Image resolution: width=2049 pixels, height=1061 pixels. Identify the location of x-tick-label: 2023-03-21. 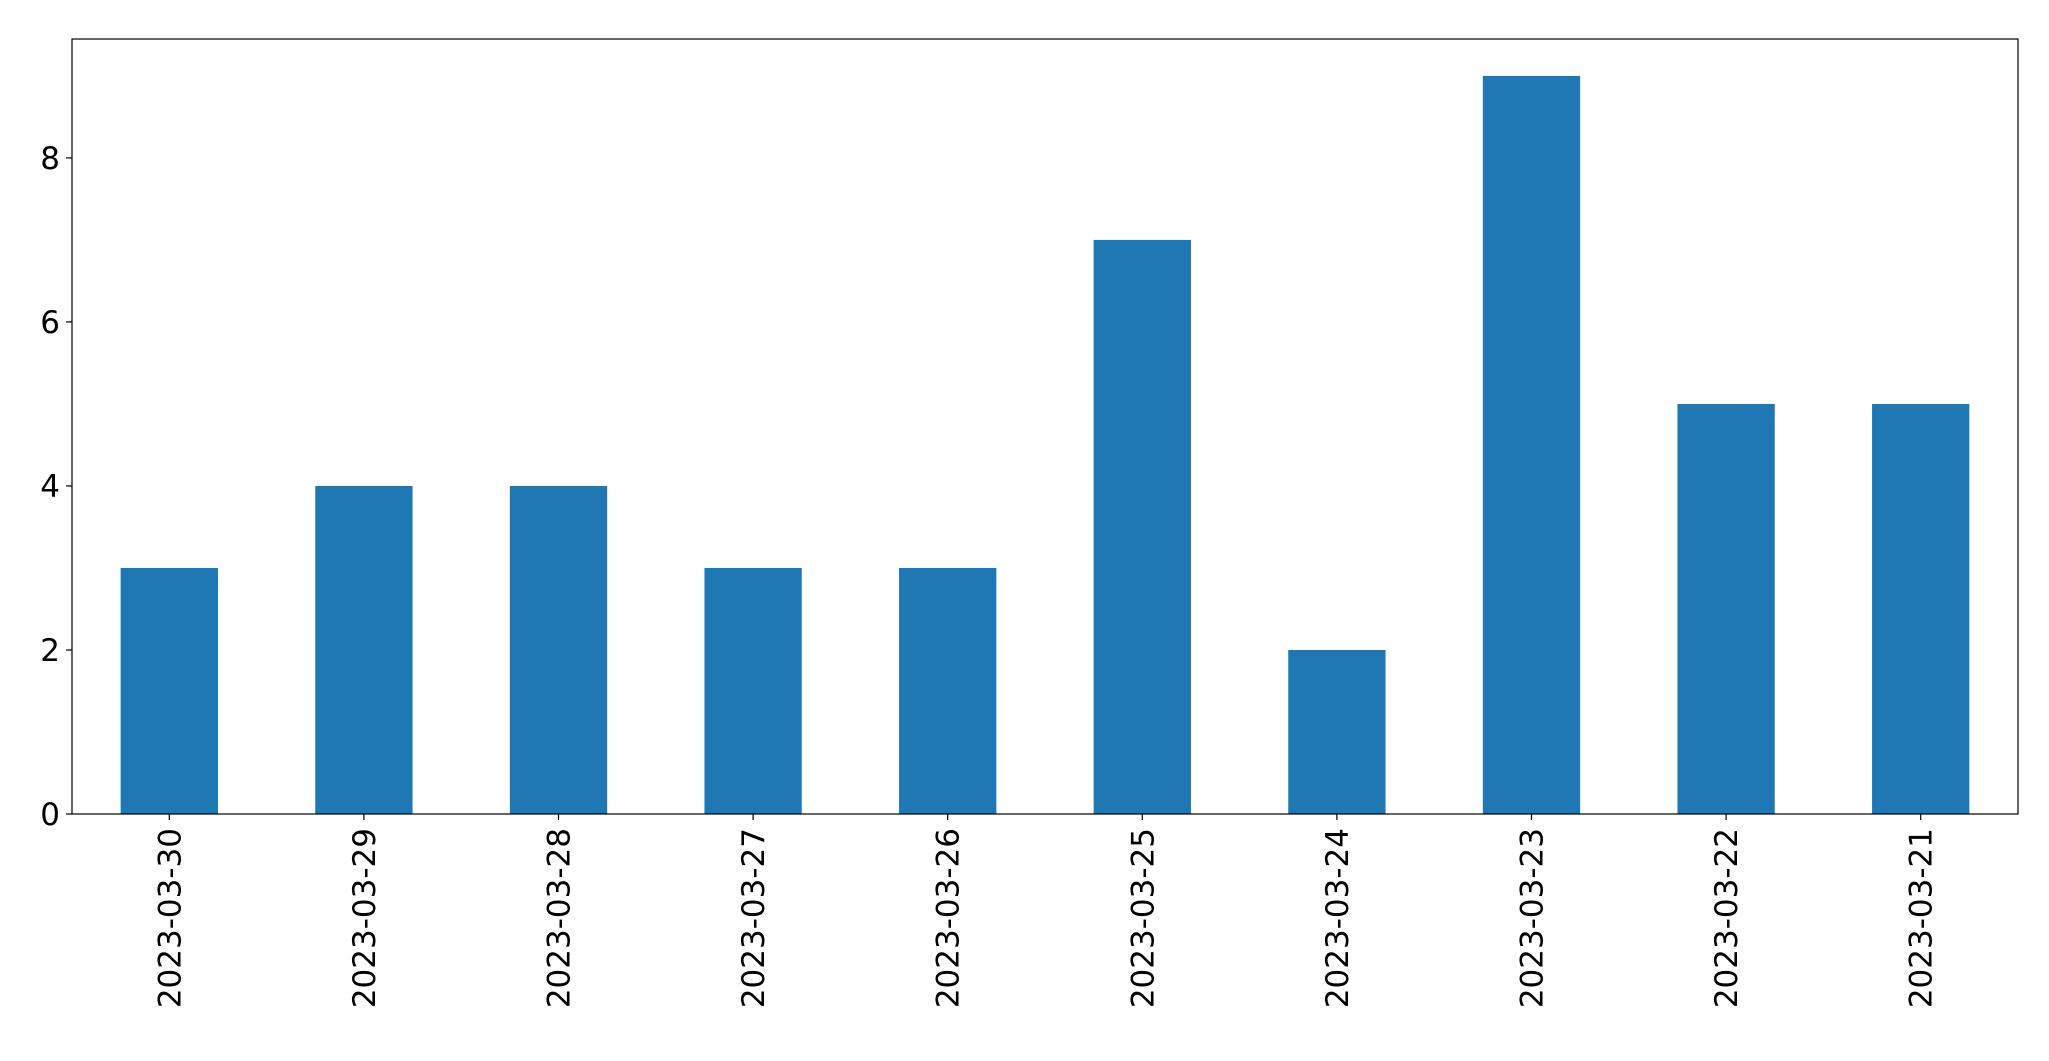
(1922, 918).